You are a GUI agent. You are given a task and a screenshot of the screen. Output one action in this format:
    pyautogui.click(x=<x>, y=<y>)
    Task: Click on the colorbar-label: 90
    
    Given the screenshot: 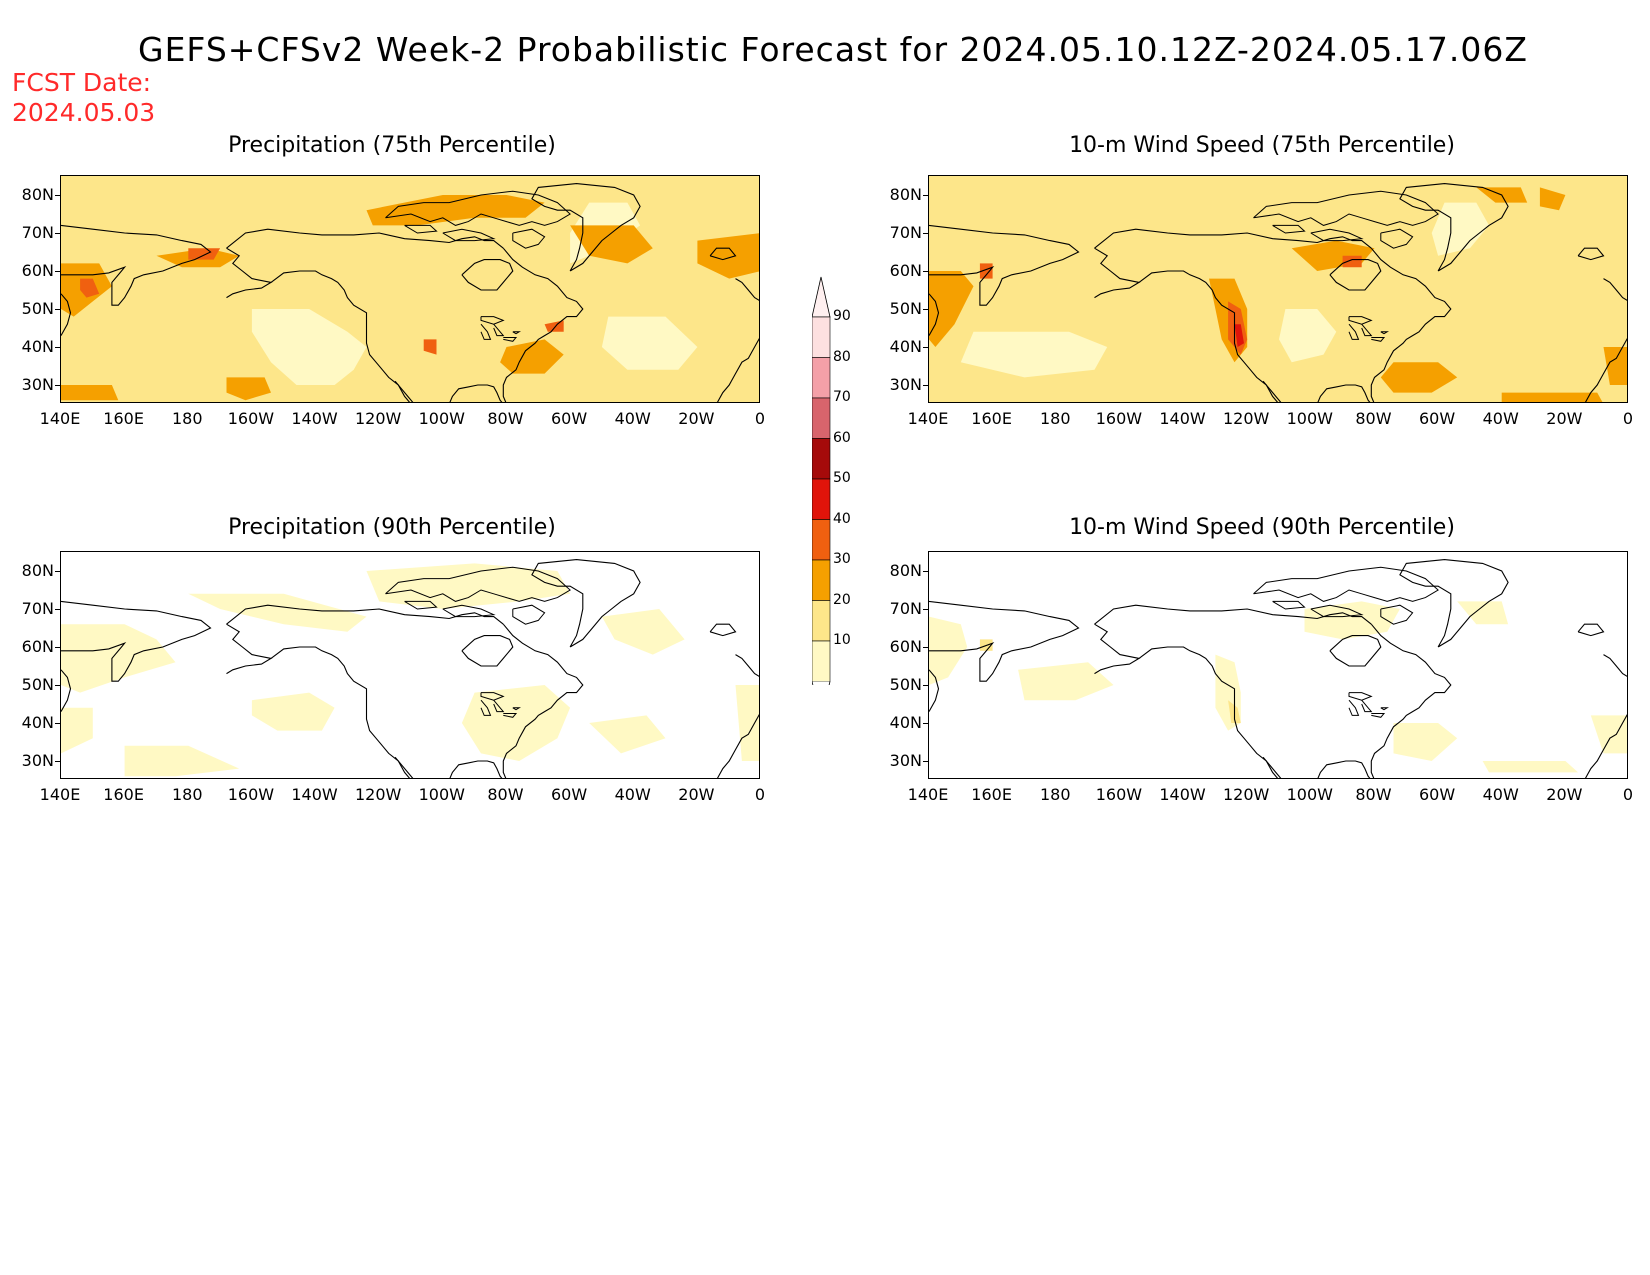 What is the action you would take?
    pyautogui.click(x=842, y=316)
    